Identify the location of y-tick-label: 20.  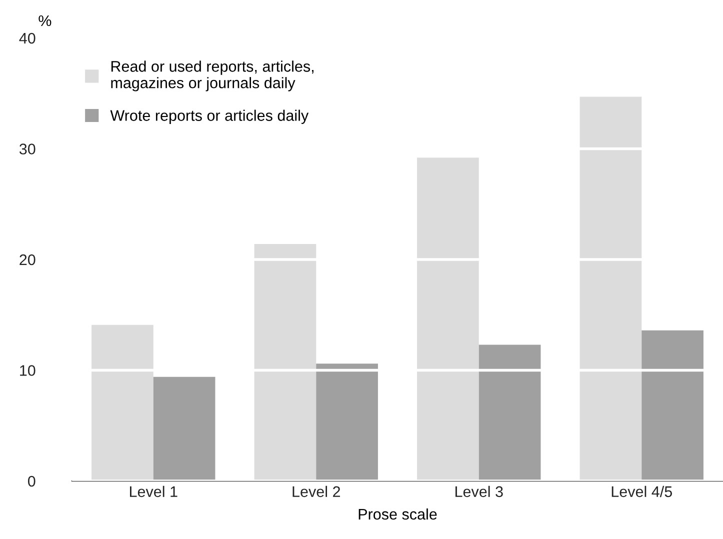
(28, 260).